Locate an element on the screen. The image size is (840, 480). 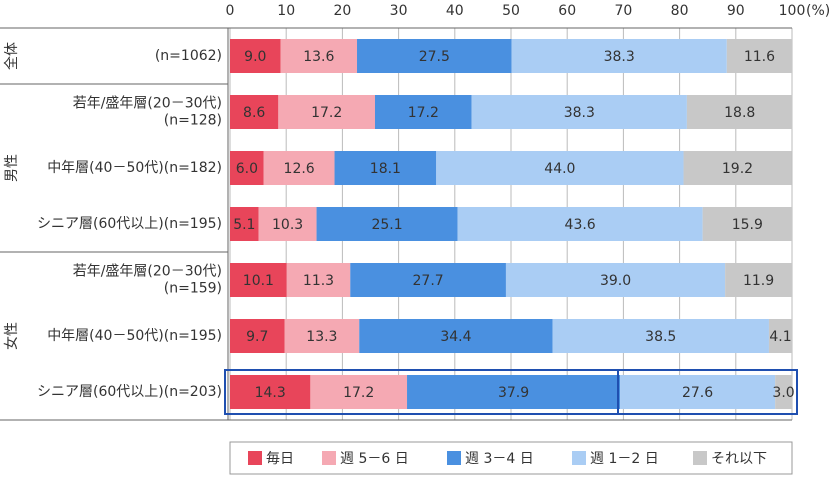
value-label: 27.7 is located at coordinates (428, 281).